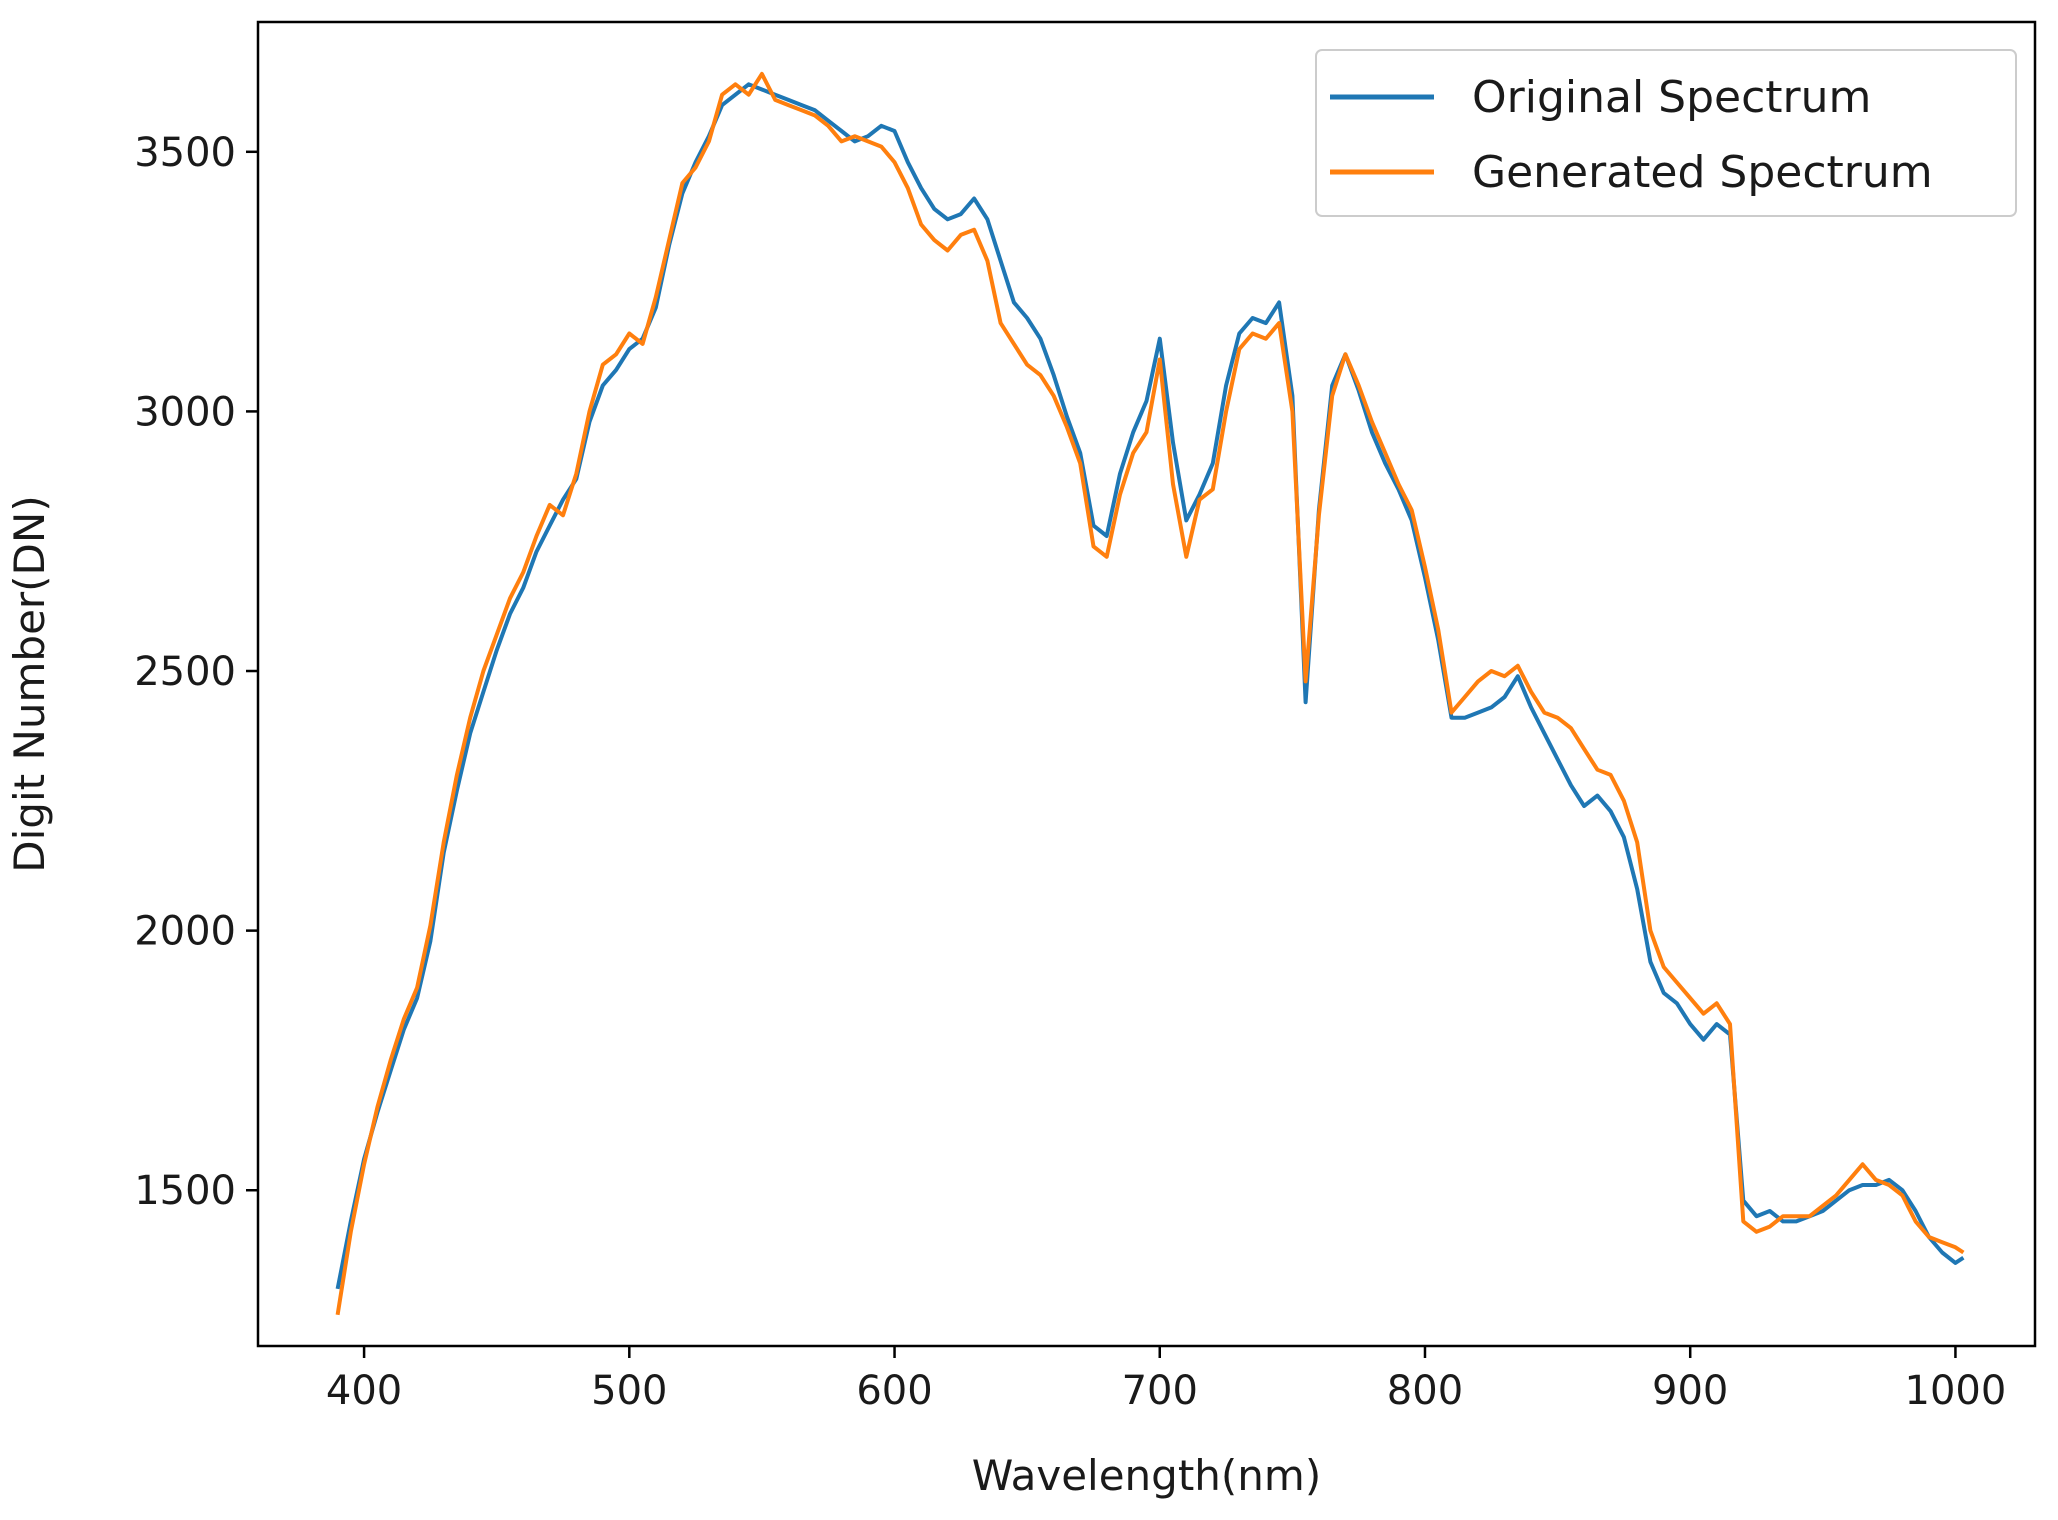 The height and width of the screenshot is (1520, 2058). Describe the element at coordinates (29, 683) in the screenshot. I see `y-axis-label: Digit Number(DN)` at that location.